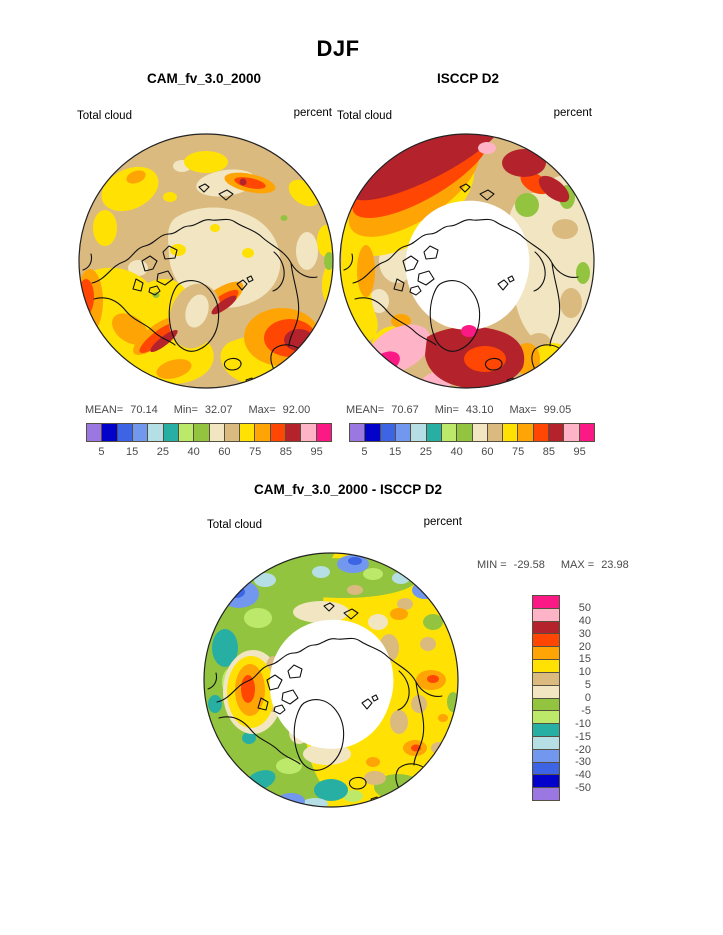  What do you see at coordinates (472, 453) in the screenshot?
I see `isccp-colorbar-ticks: 5 15 25 40 60 75 85 95` at bounding box center [472, 453].